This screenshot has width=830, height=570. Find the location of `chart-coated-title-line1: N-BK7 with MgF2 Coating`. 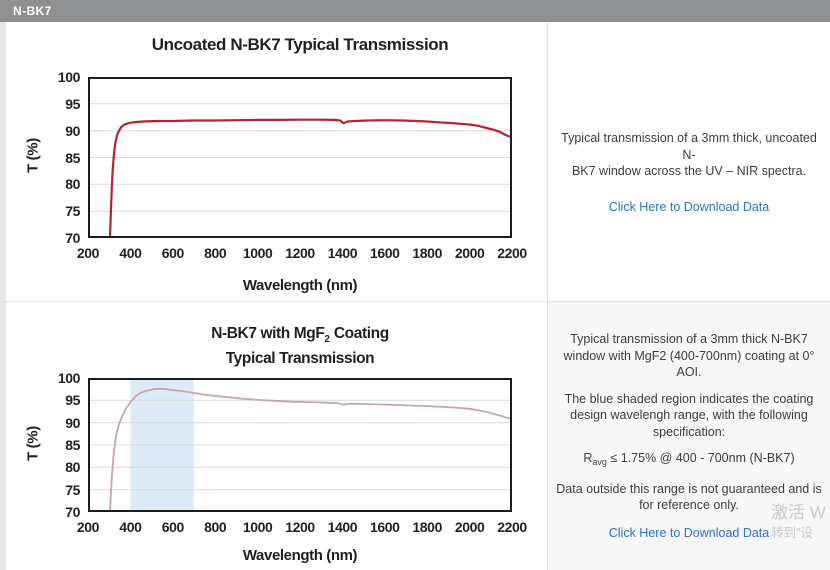

chart-coated-title-line1: N-BK7 with MgF2 Coating is located at coordinates (300, 335).